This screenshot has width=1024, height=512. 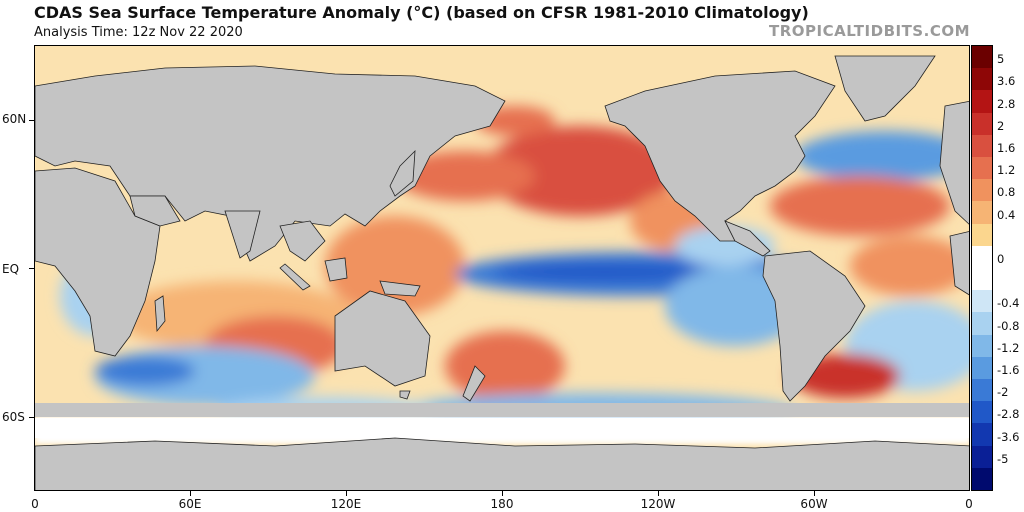 What do you see at coordinates (302, 241) in the screenshot?
I see `indochina` at bounding box center [302, 241].